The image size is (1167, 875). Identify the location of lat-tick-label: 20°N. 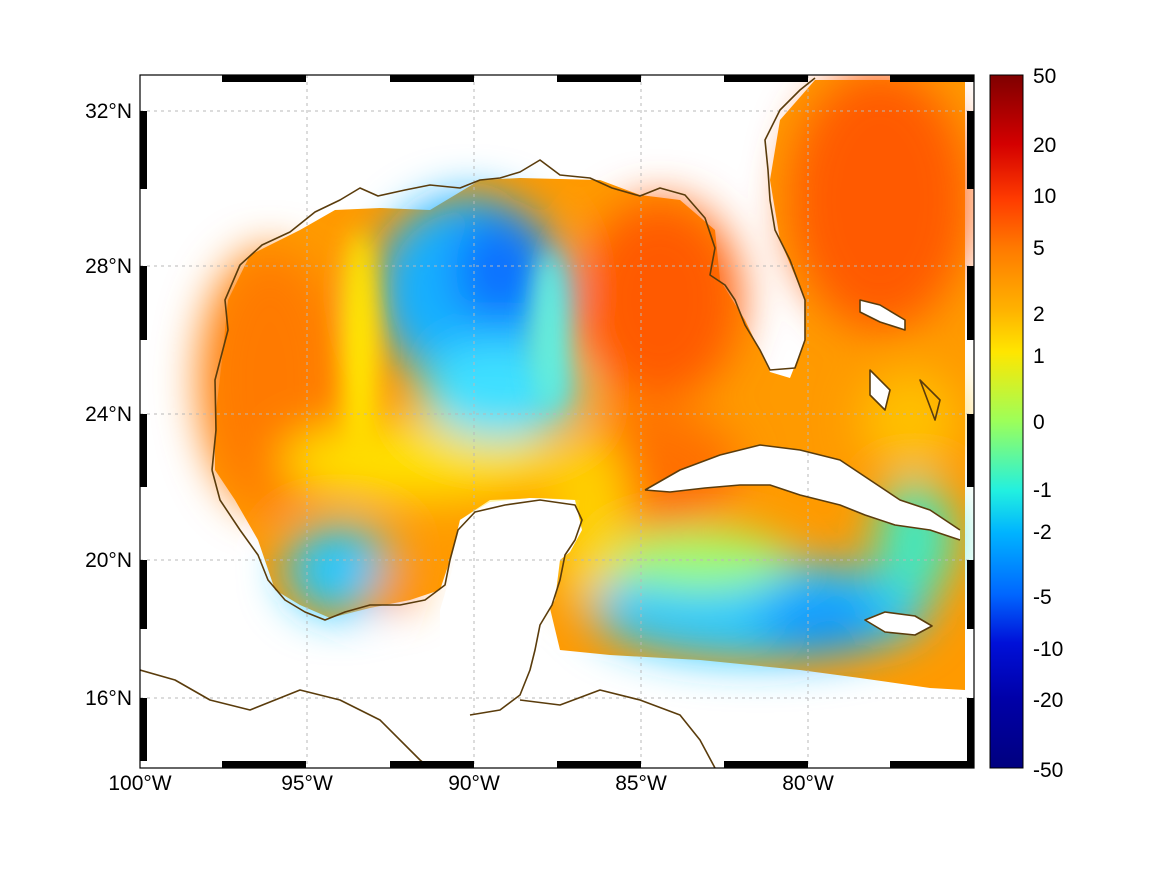
(108, 560).